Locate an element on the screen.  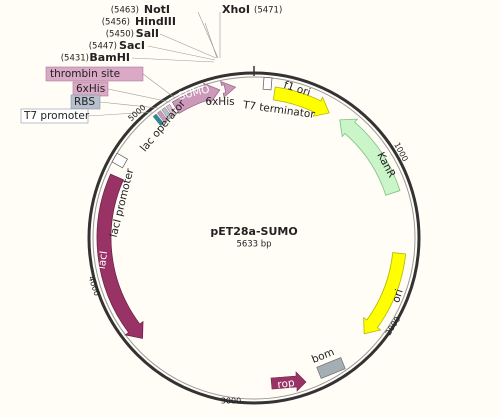
site-position: (5450) is located at coordinates (120, 35).